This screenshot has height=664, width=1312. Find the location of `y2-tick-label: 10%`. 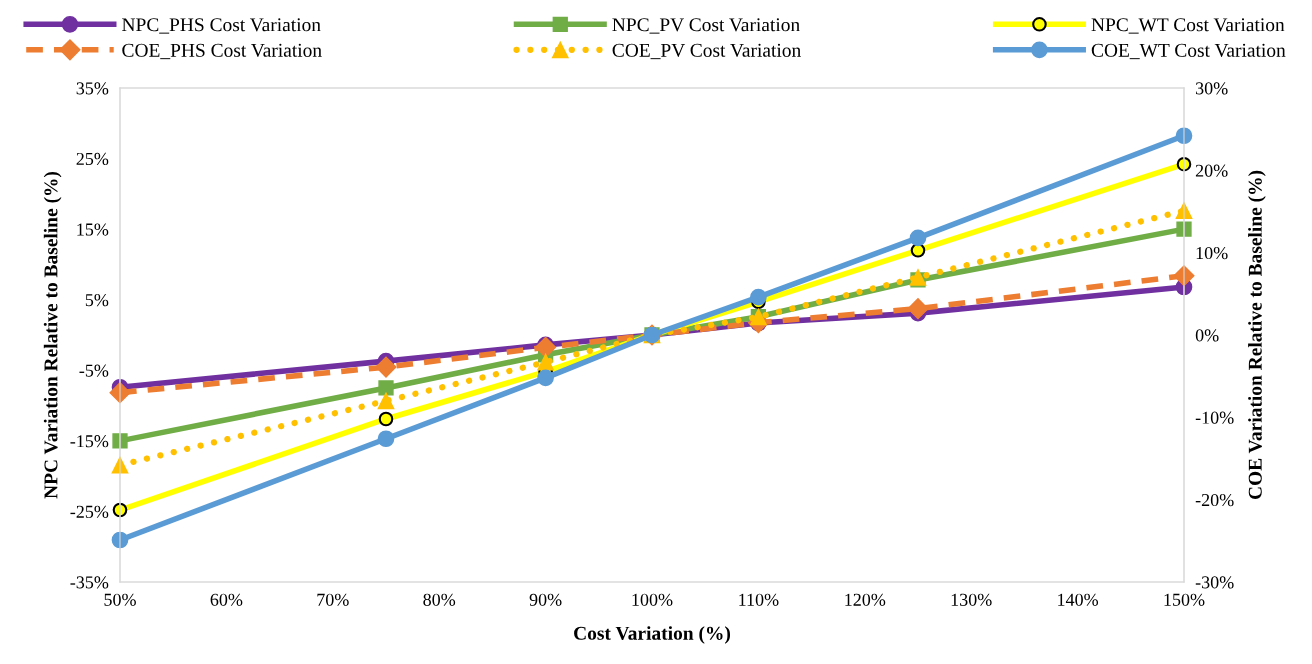

y2-tick-label: 10% is located at coordinates (1212, 253).